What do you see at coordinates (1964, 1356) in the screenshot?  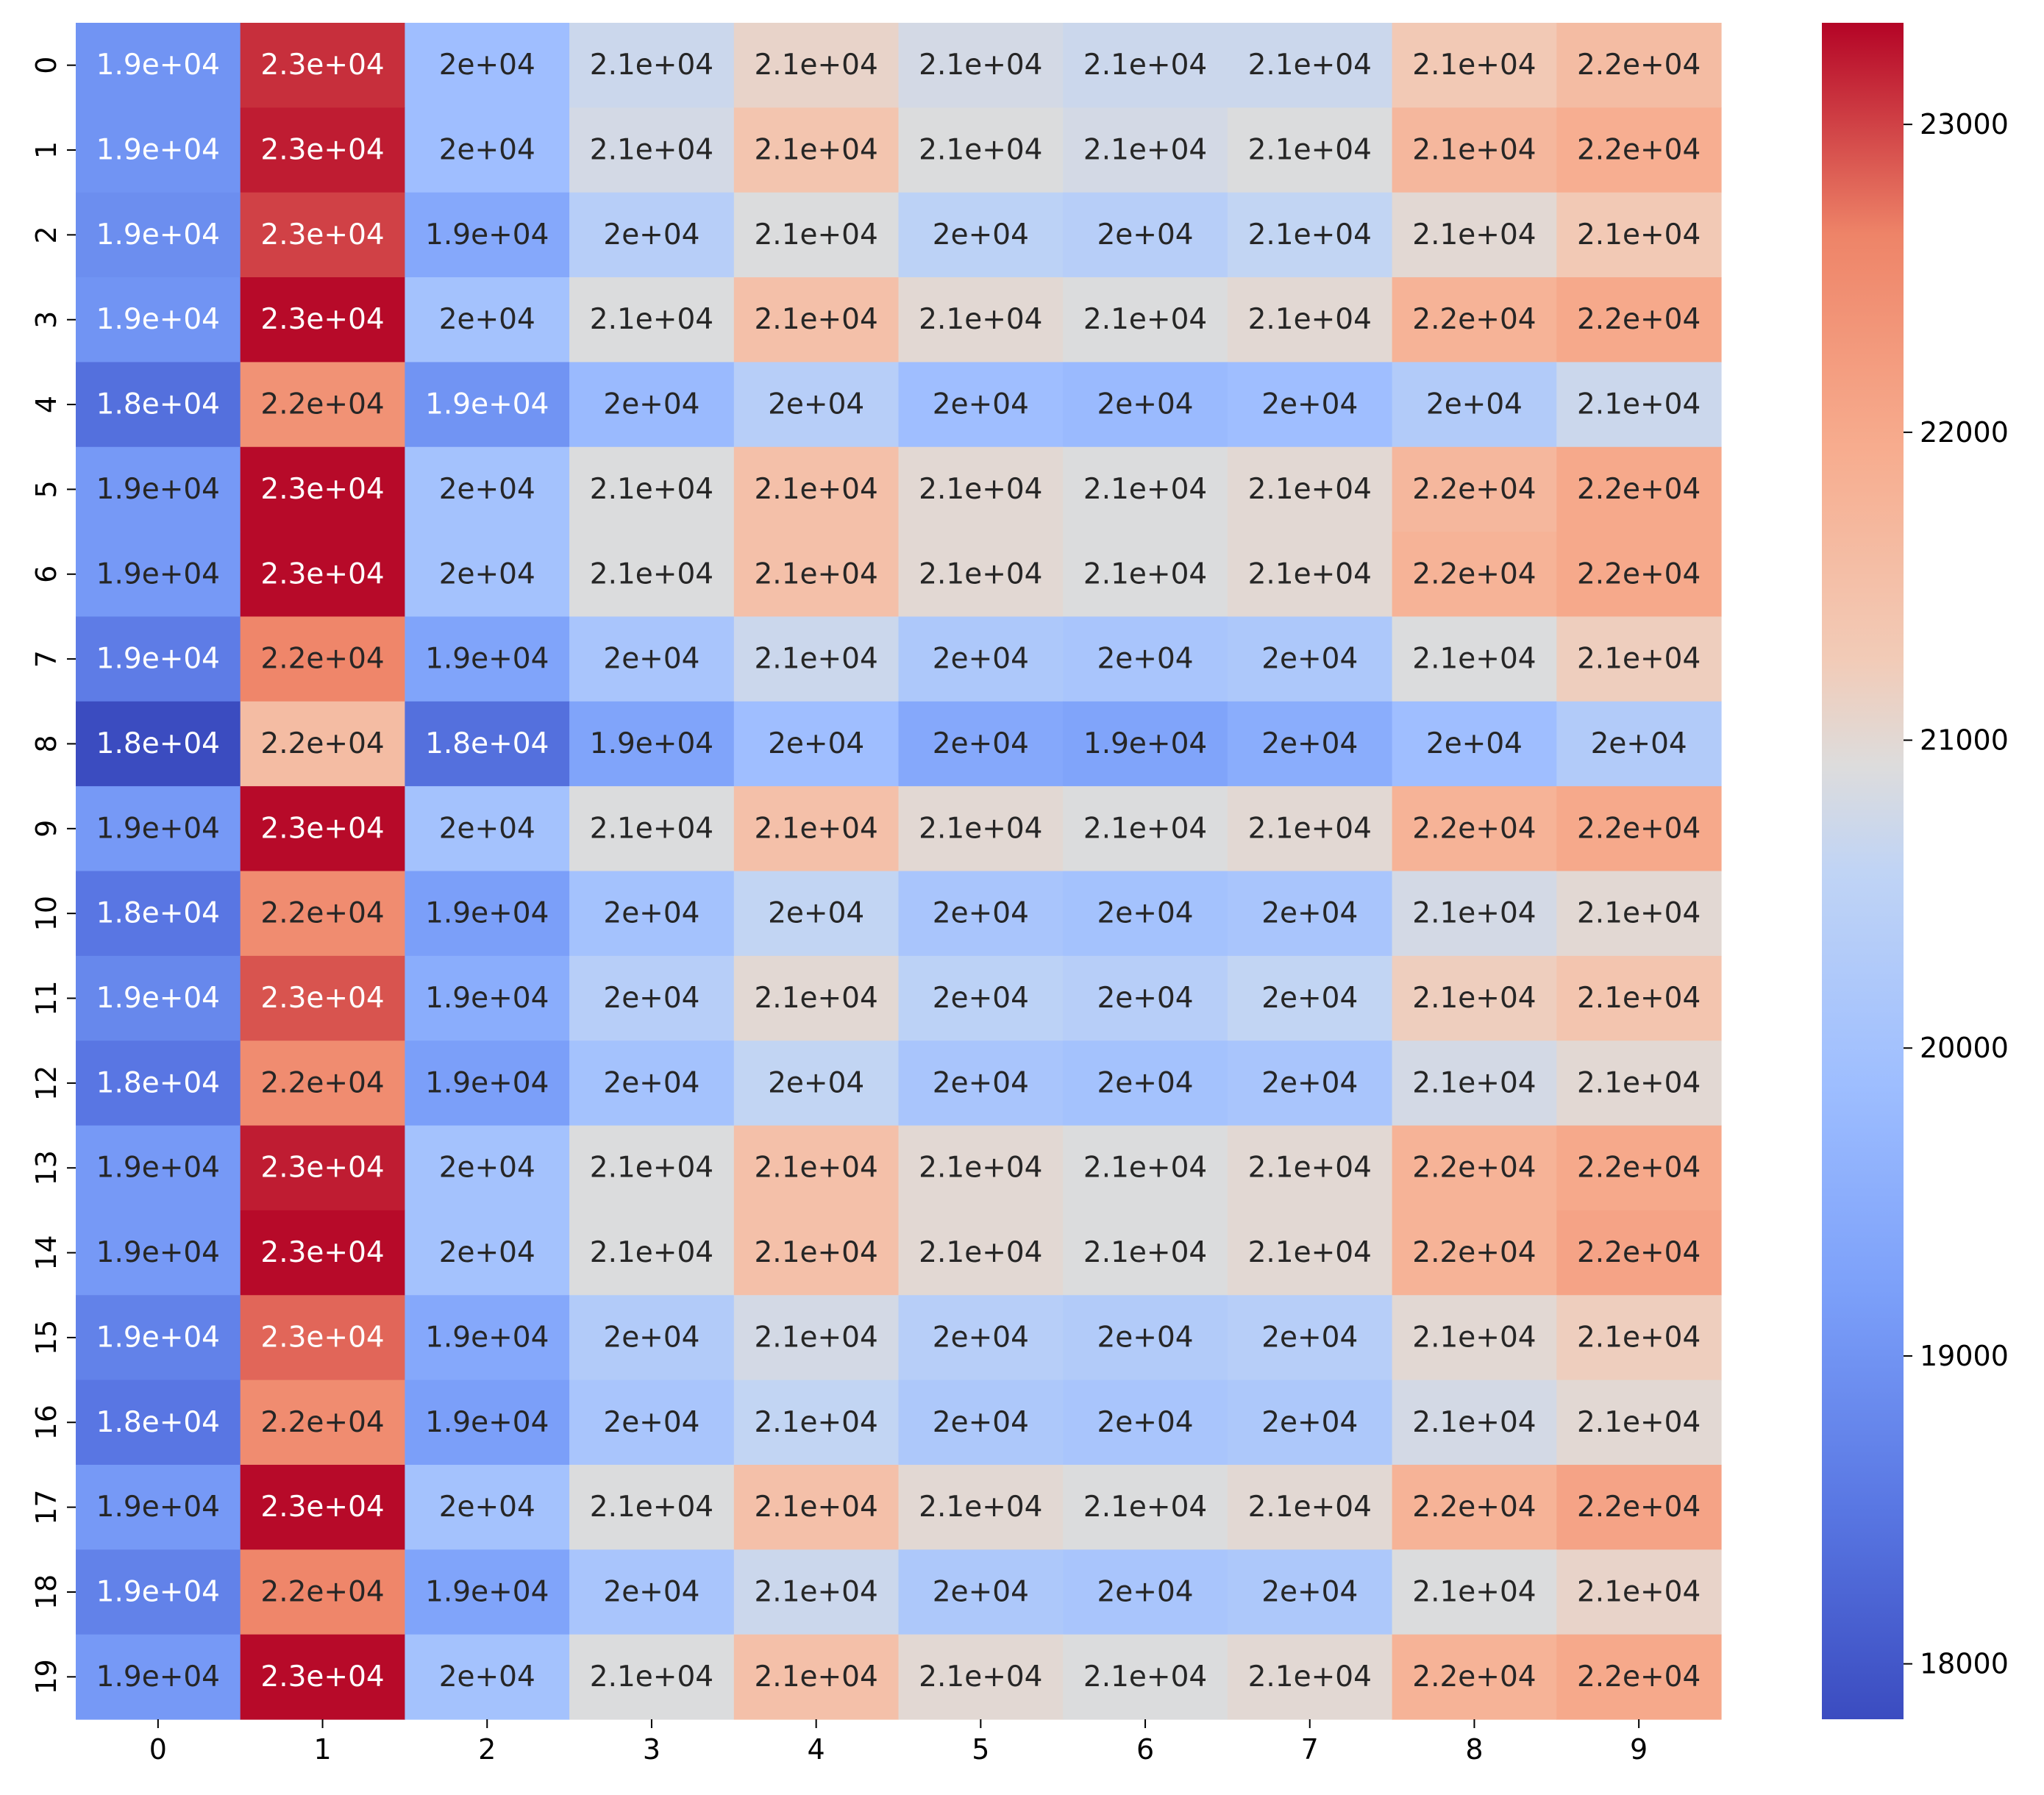 I see `colorbar-tick-label: 19000` at bounding box center [1964, 1356].